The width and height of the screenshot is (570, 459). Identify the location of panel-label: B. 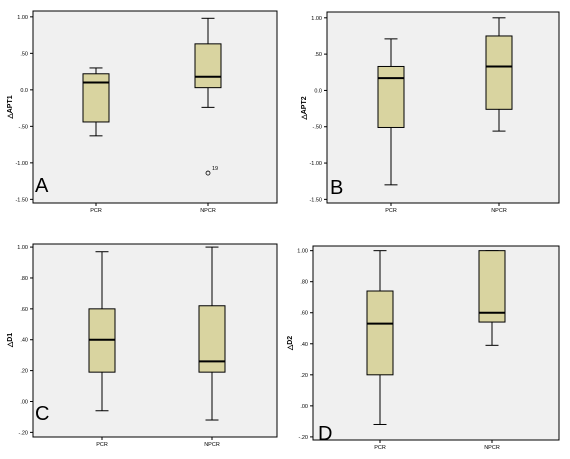
(336, 188).